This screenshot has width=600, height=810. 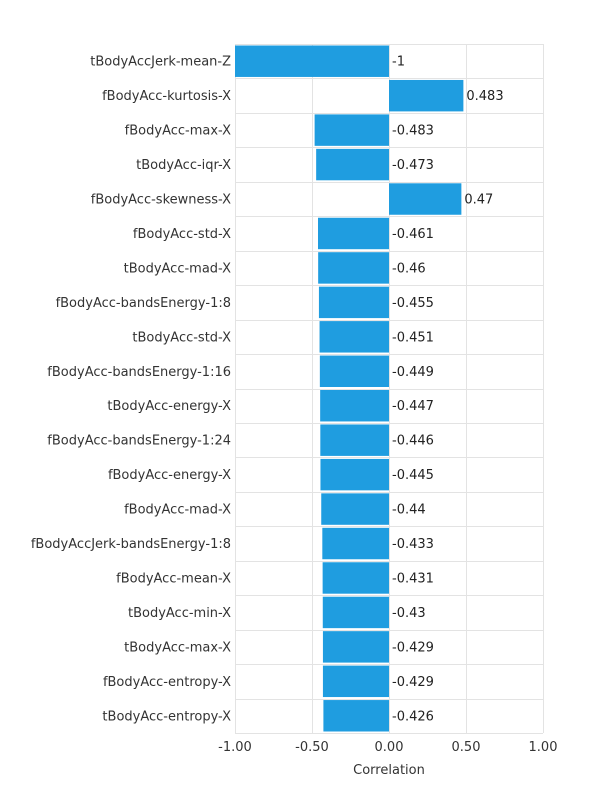 I want to click on category-label: fBodyAcc-bandsEnergy-1:16, so click(x=139, y=372).